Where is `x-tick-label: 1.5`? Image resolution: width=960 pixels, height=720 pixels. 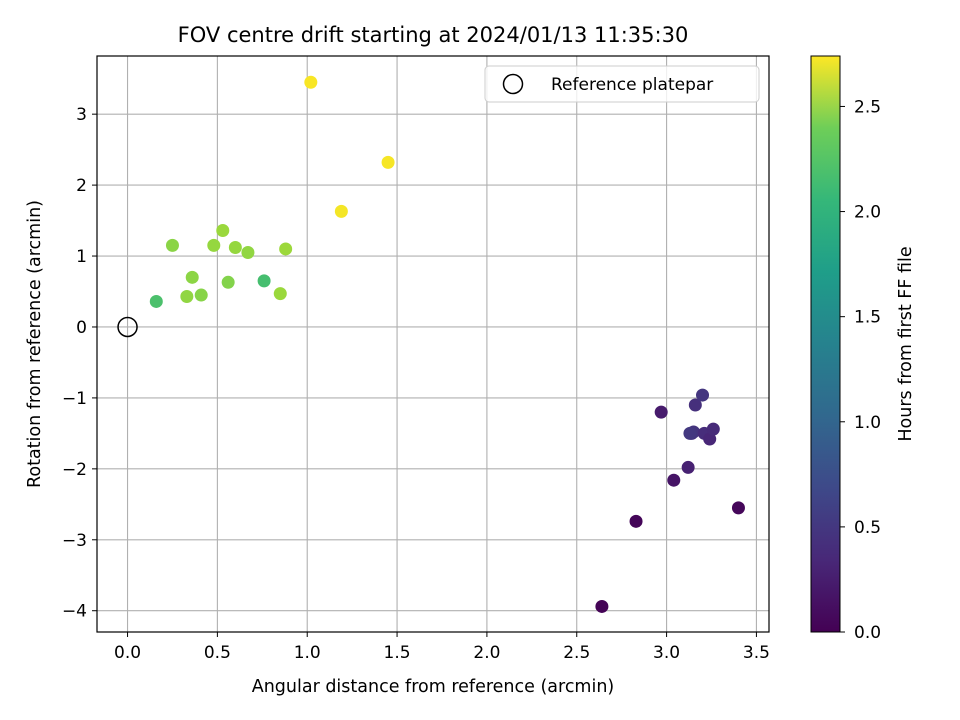 x-tick-label: 1.5 is located at coordinates (397, 653).